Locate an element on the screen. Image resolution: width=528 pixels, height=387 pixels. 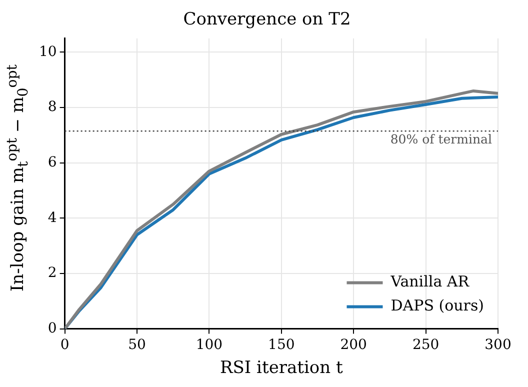
y-tick-label: 6 is located at coordinates (52, 162).